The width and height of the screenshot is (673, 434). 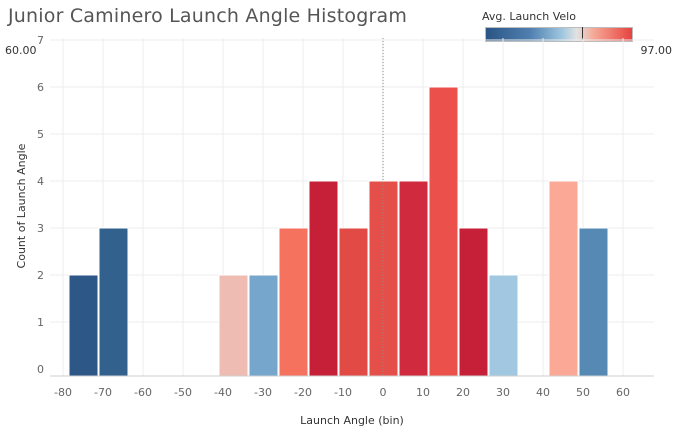 I want to click on x-tick-label: 50, so click(x=583, y=392).